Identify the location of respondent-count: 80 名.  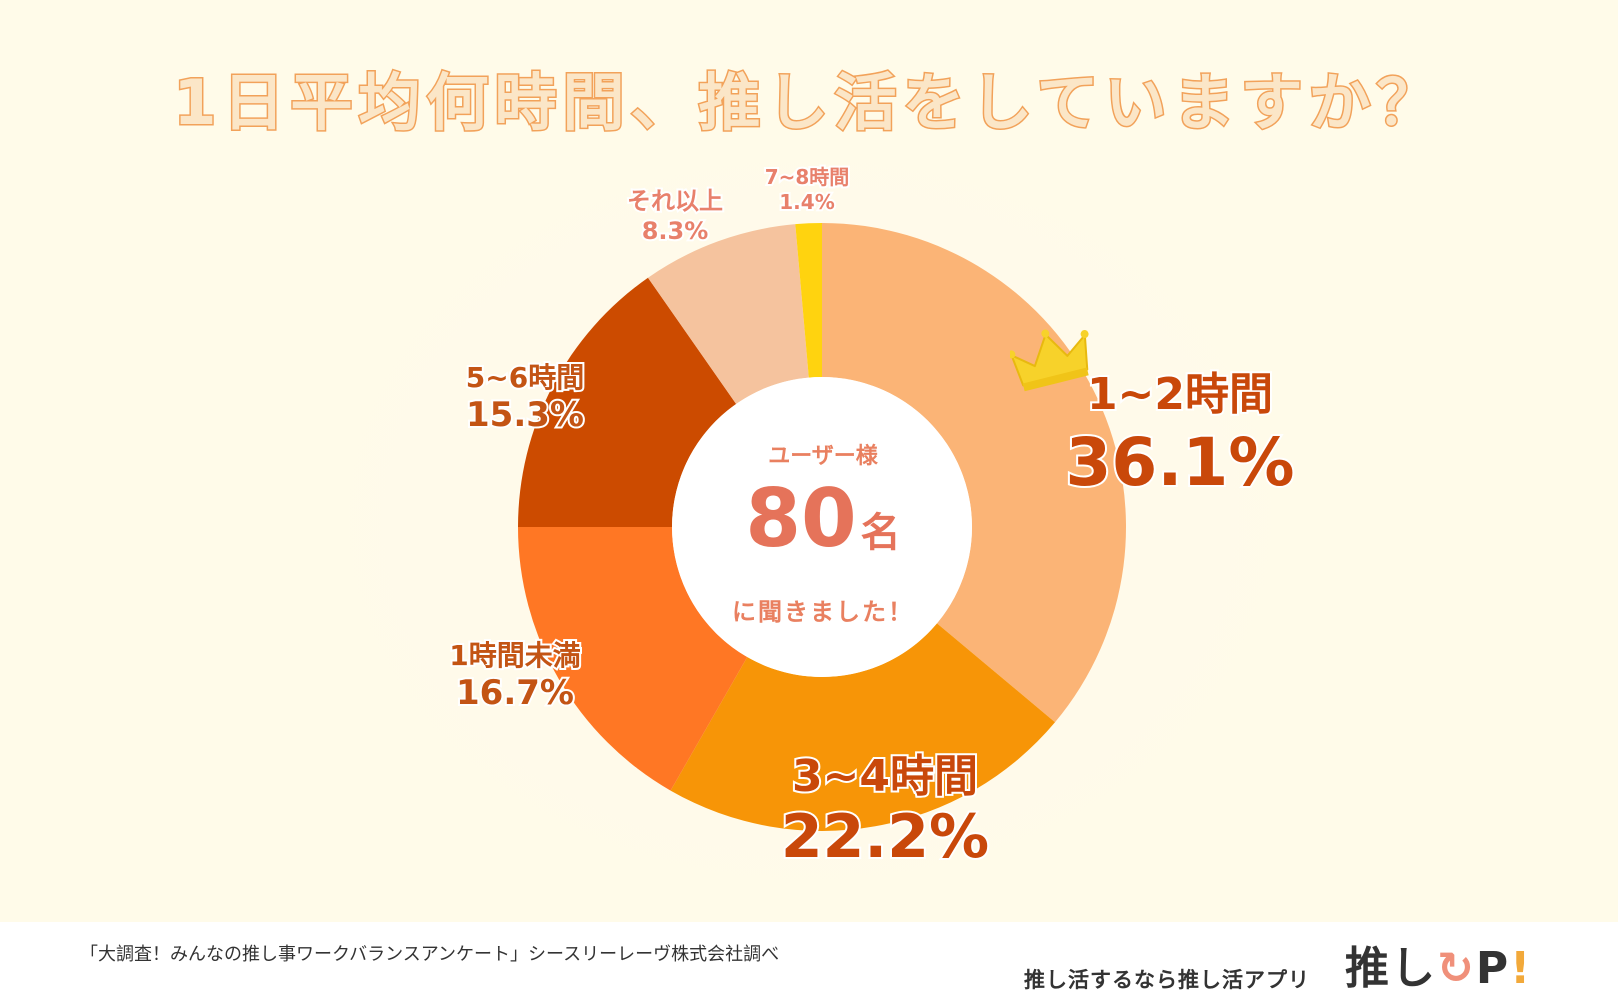
(823, 530).